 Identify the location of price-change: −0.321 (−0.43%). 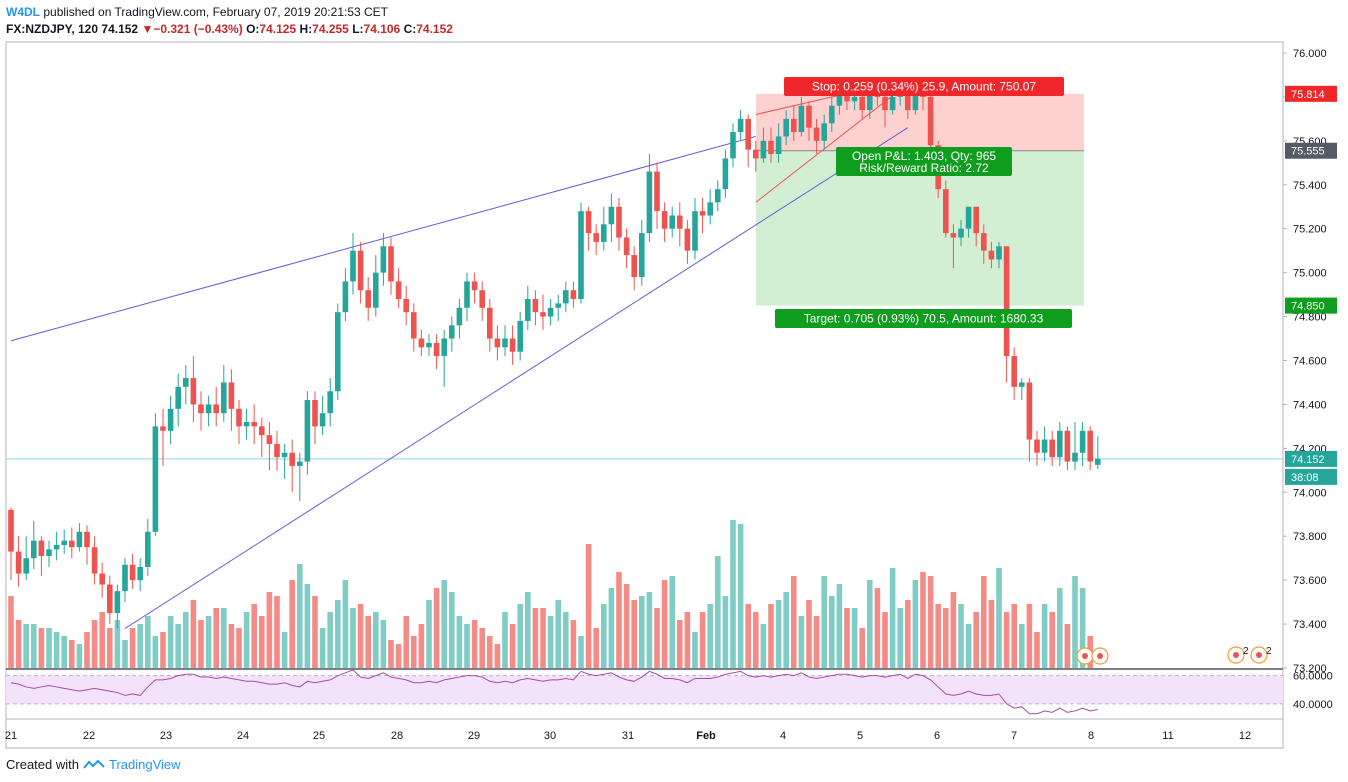
(198, 29).